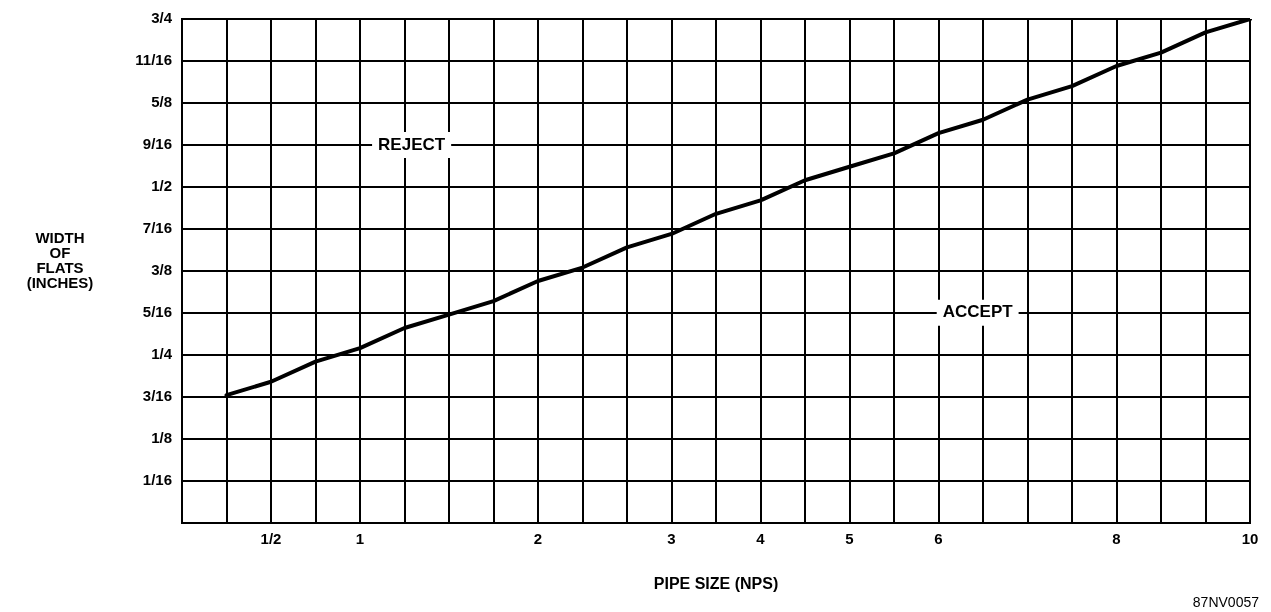  I want to click on annotation: ACCEPT, so click(978, 312).